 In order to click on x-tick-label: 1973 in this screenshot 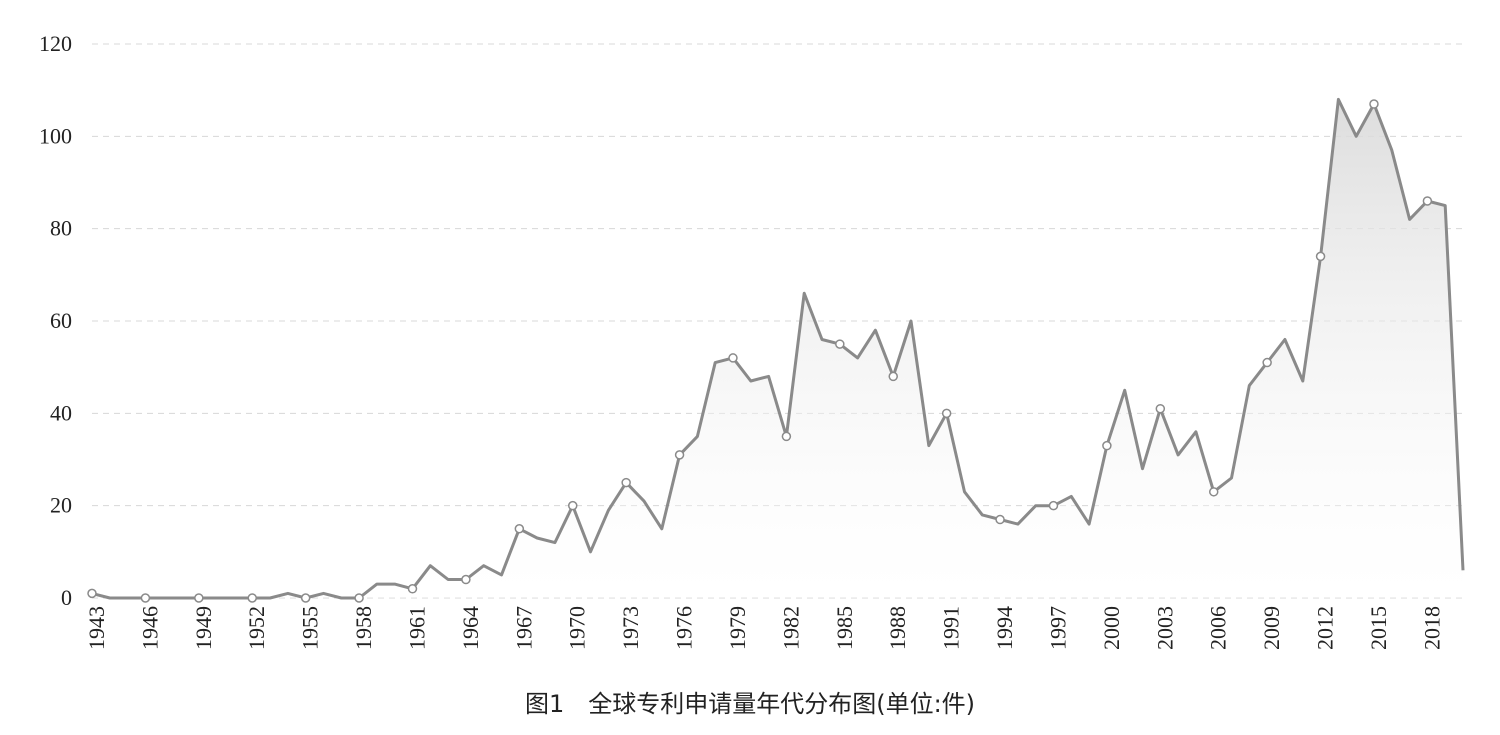, I will do `click(630, 628)`.